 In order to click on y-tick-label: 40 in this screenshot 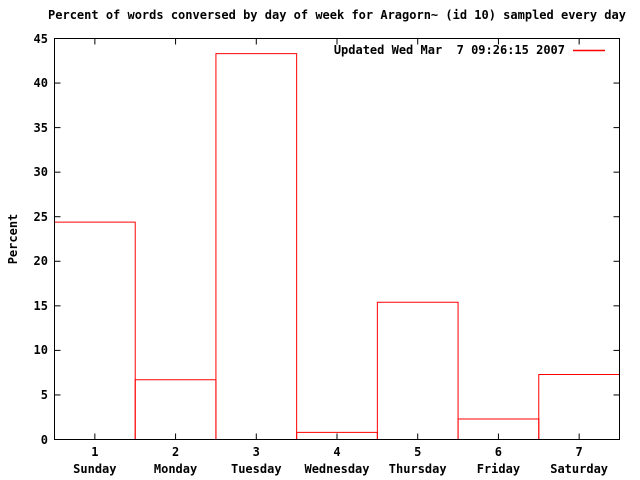, I will do `click(40, 83)`.